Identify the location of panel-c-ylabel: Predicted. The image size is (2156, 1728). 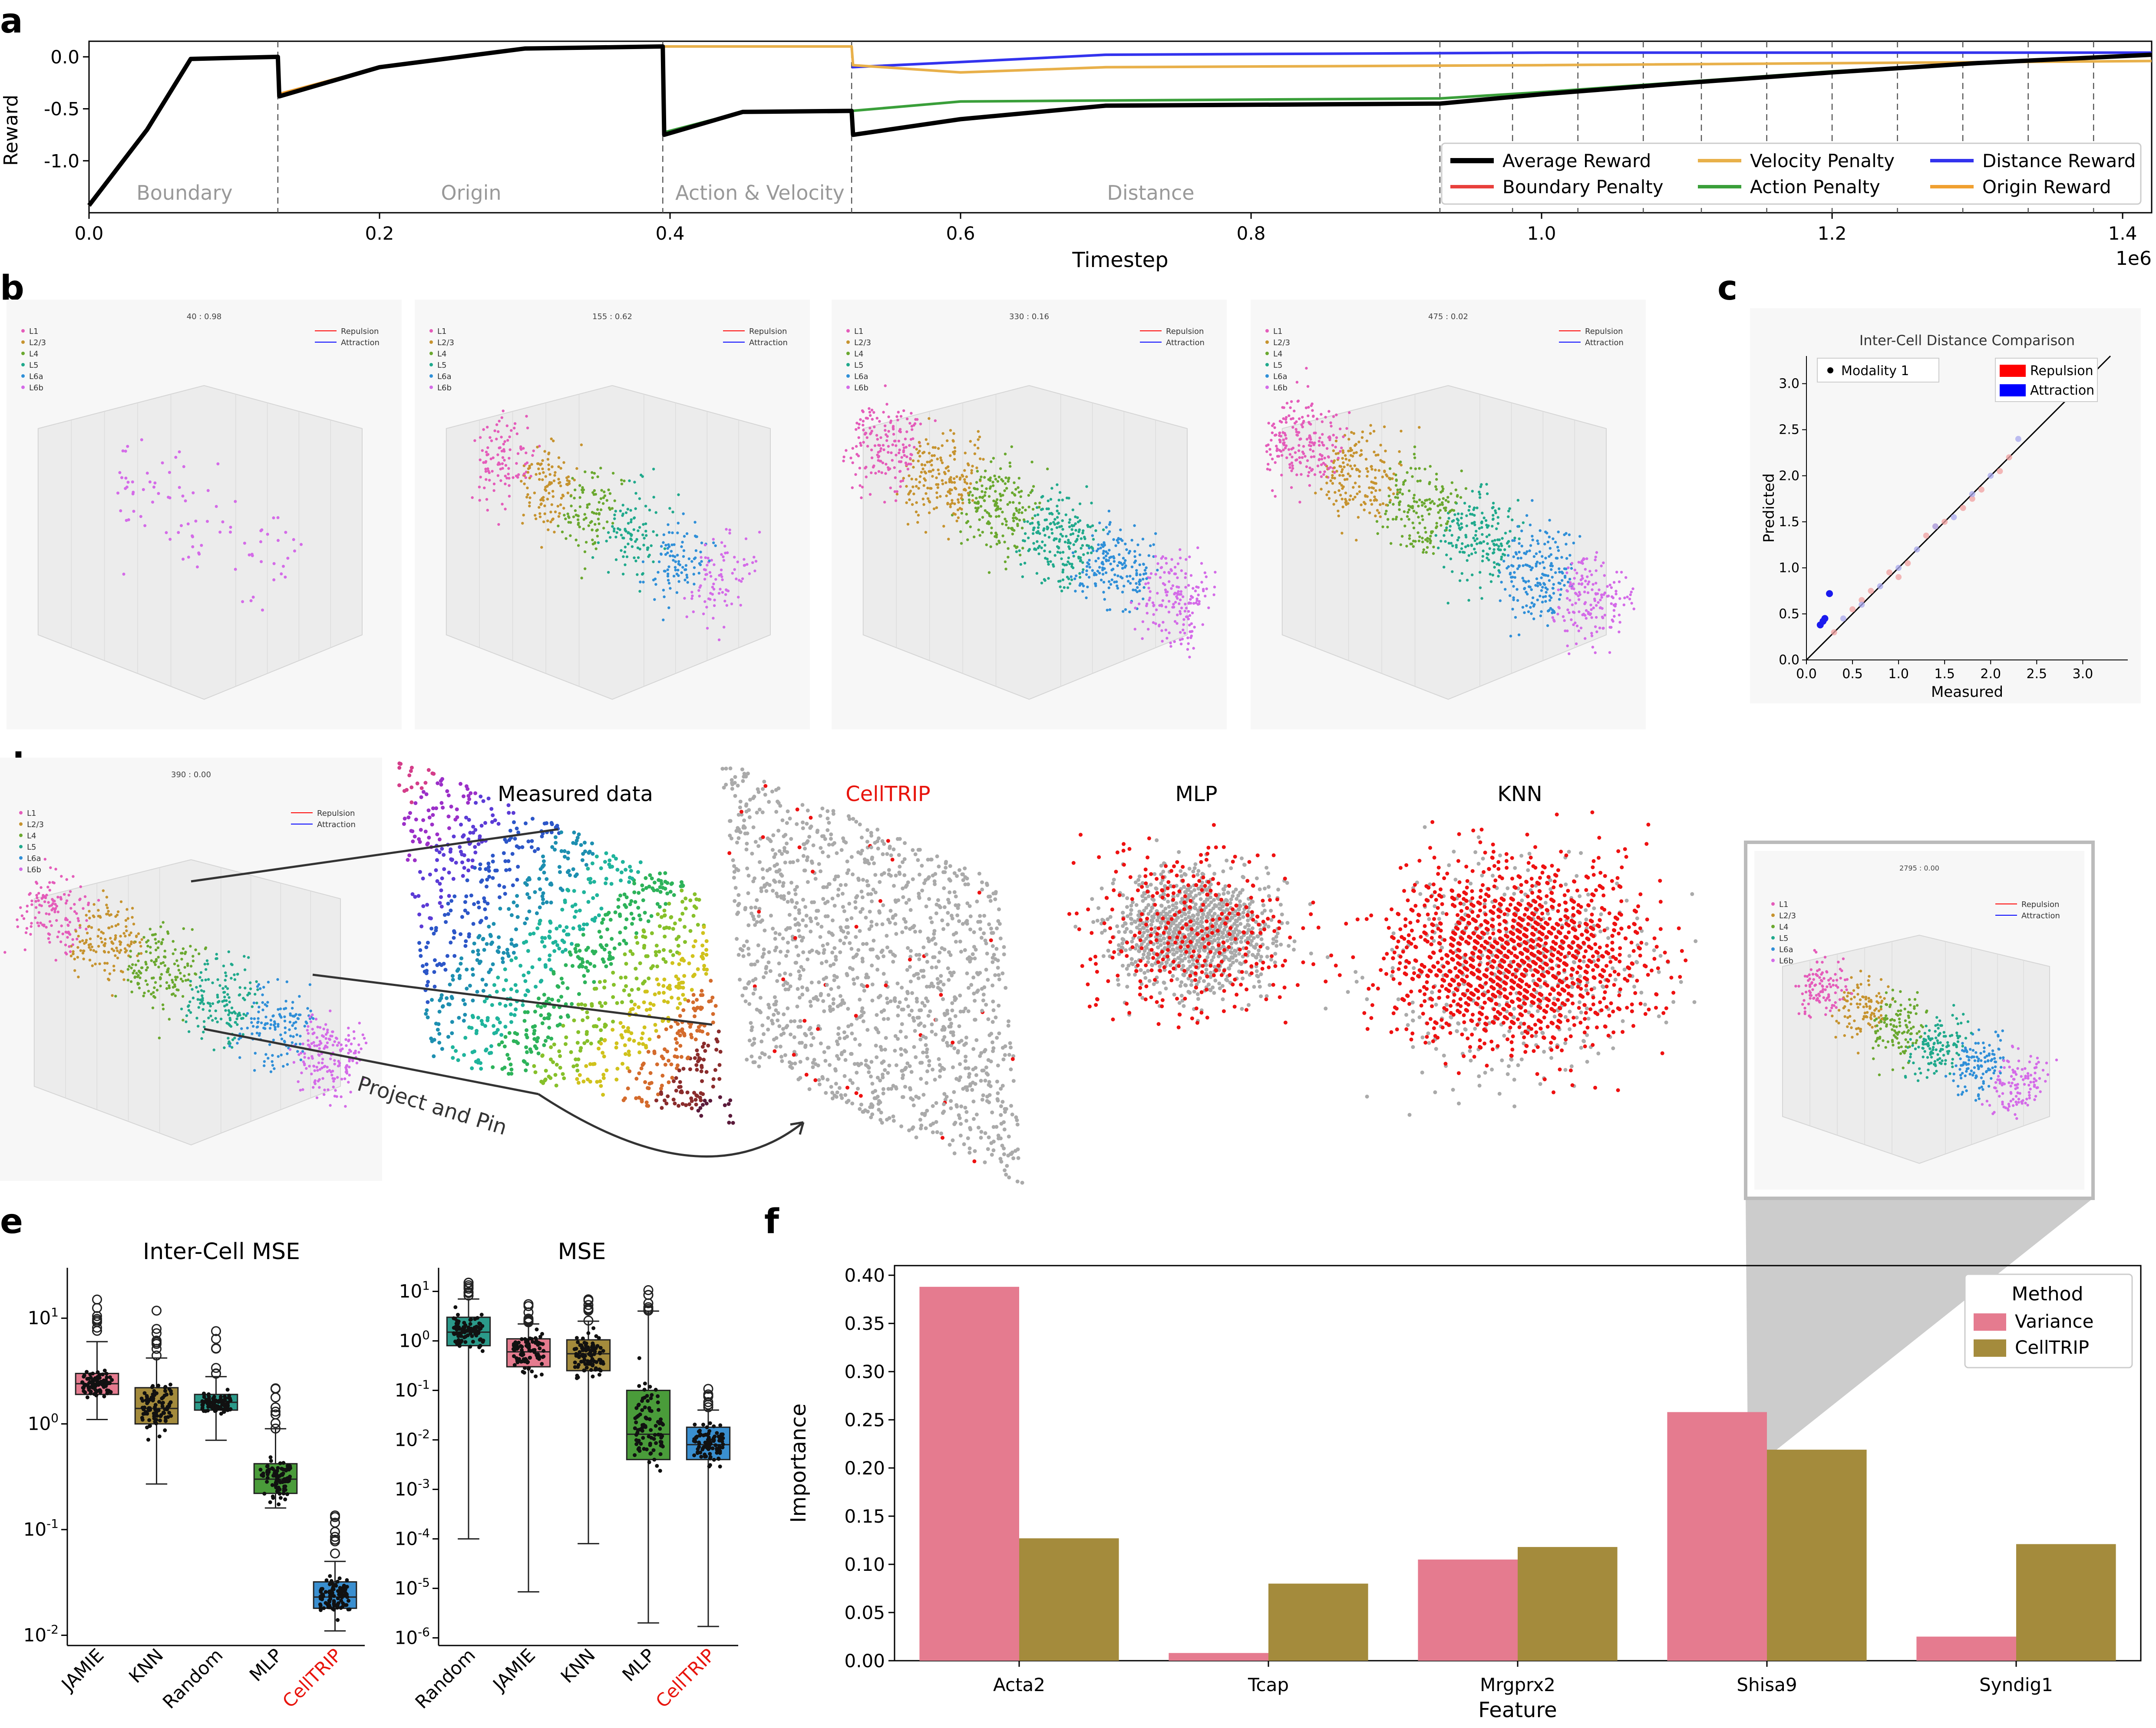
(1769, 508).